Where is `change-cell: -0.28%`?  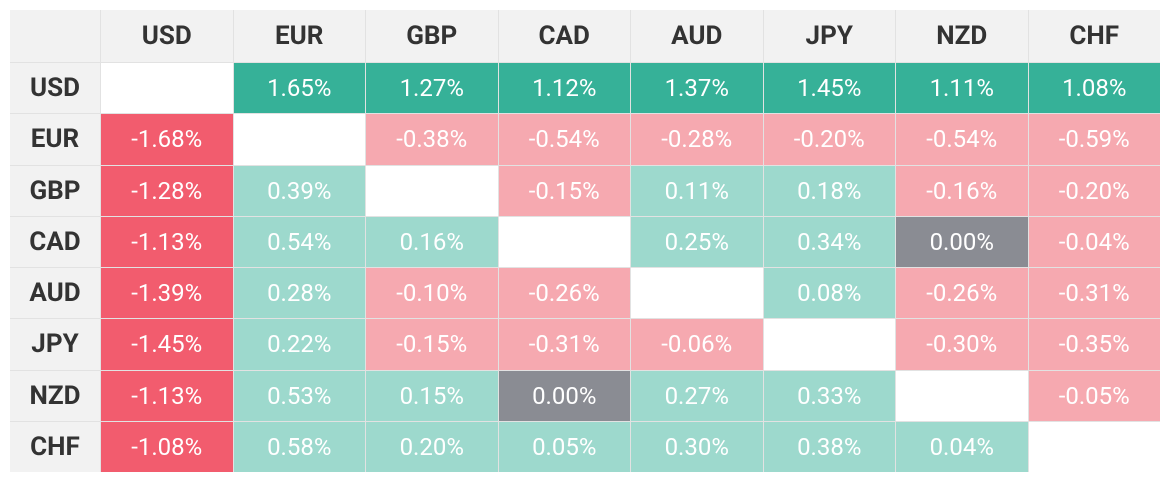 change-cell: -0.28% is located at coordinates (697, 139).